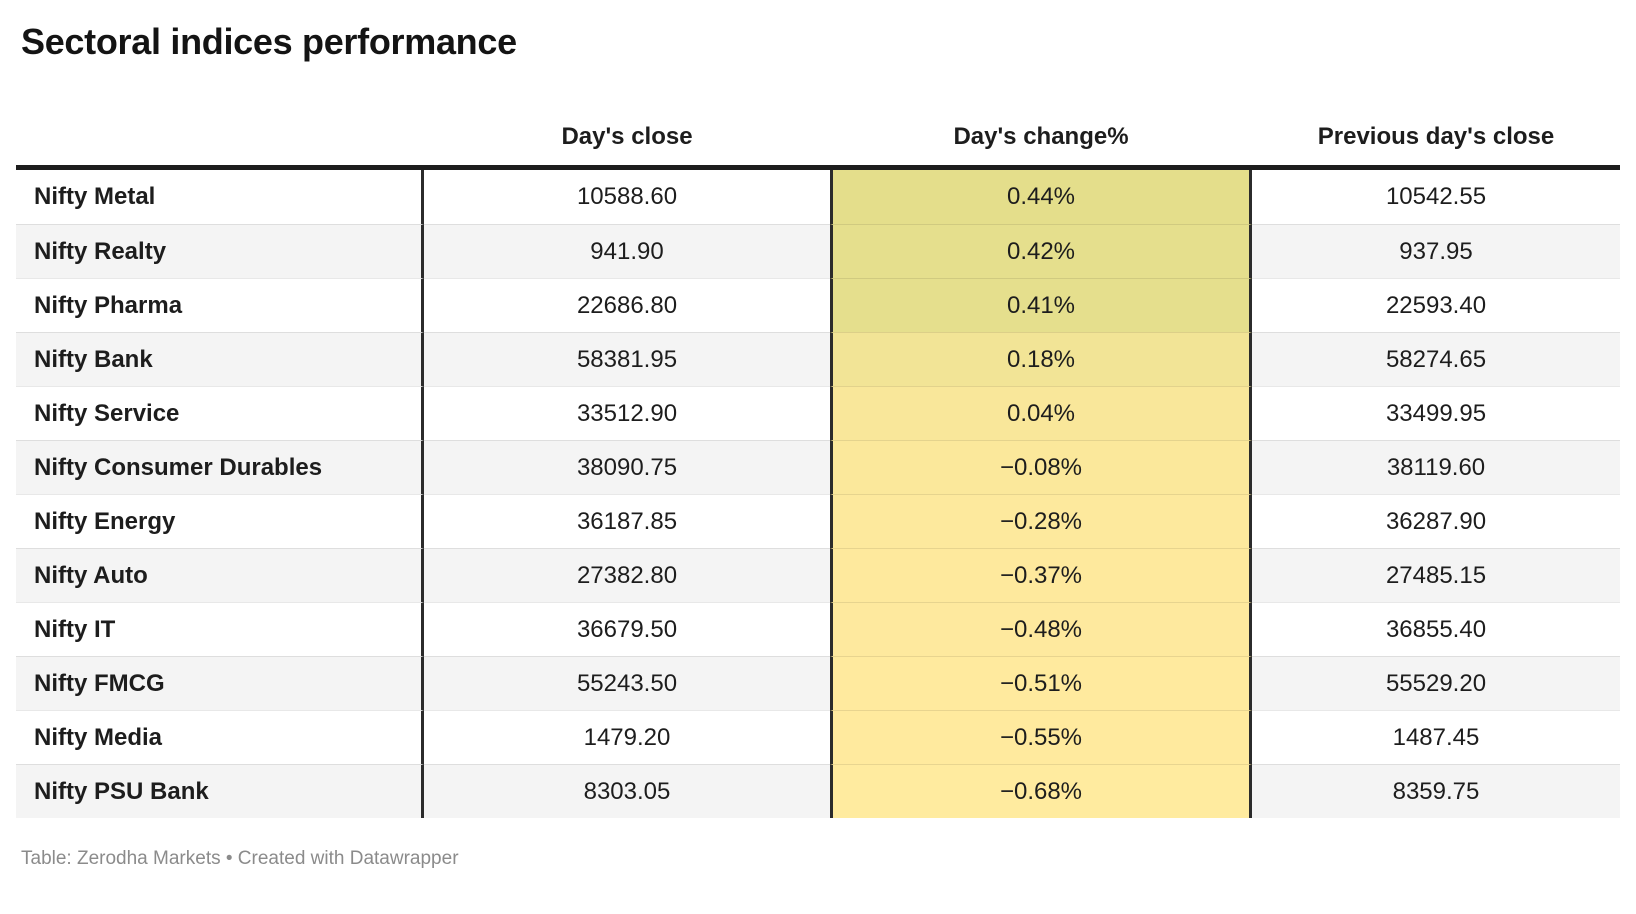  Describe the element at coordinates (1041, 467) in the screenshot. I see `cell-days-change: −0.08%` at that location.